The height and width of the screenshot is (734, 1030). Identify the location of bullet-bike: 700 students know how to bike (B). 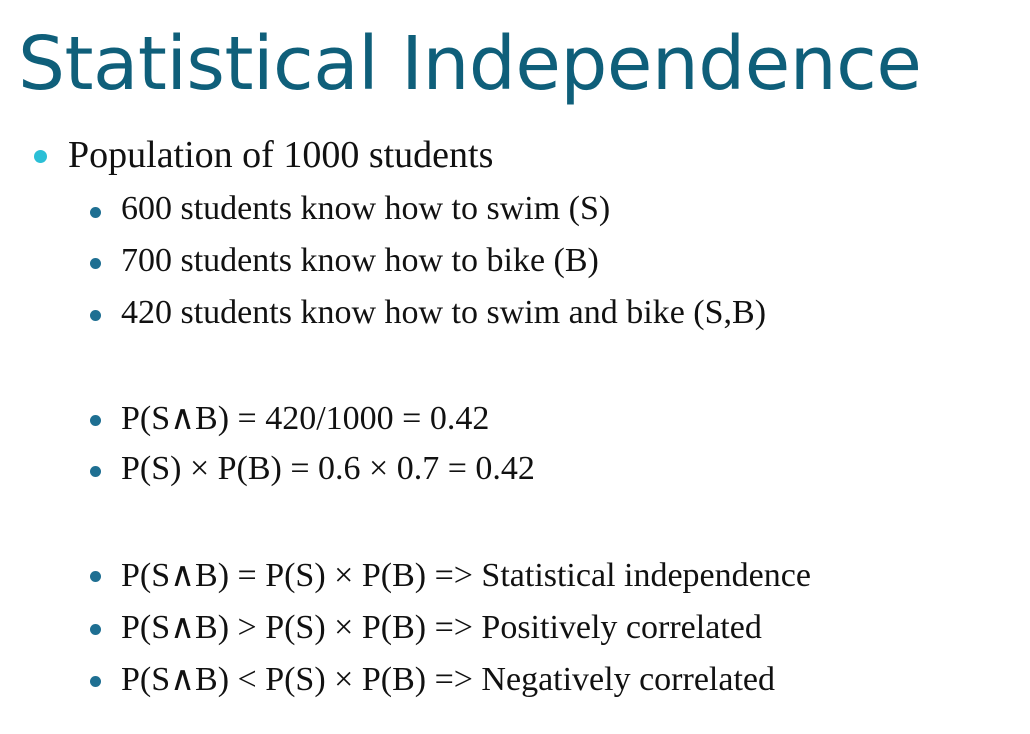
(360, 260).